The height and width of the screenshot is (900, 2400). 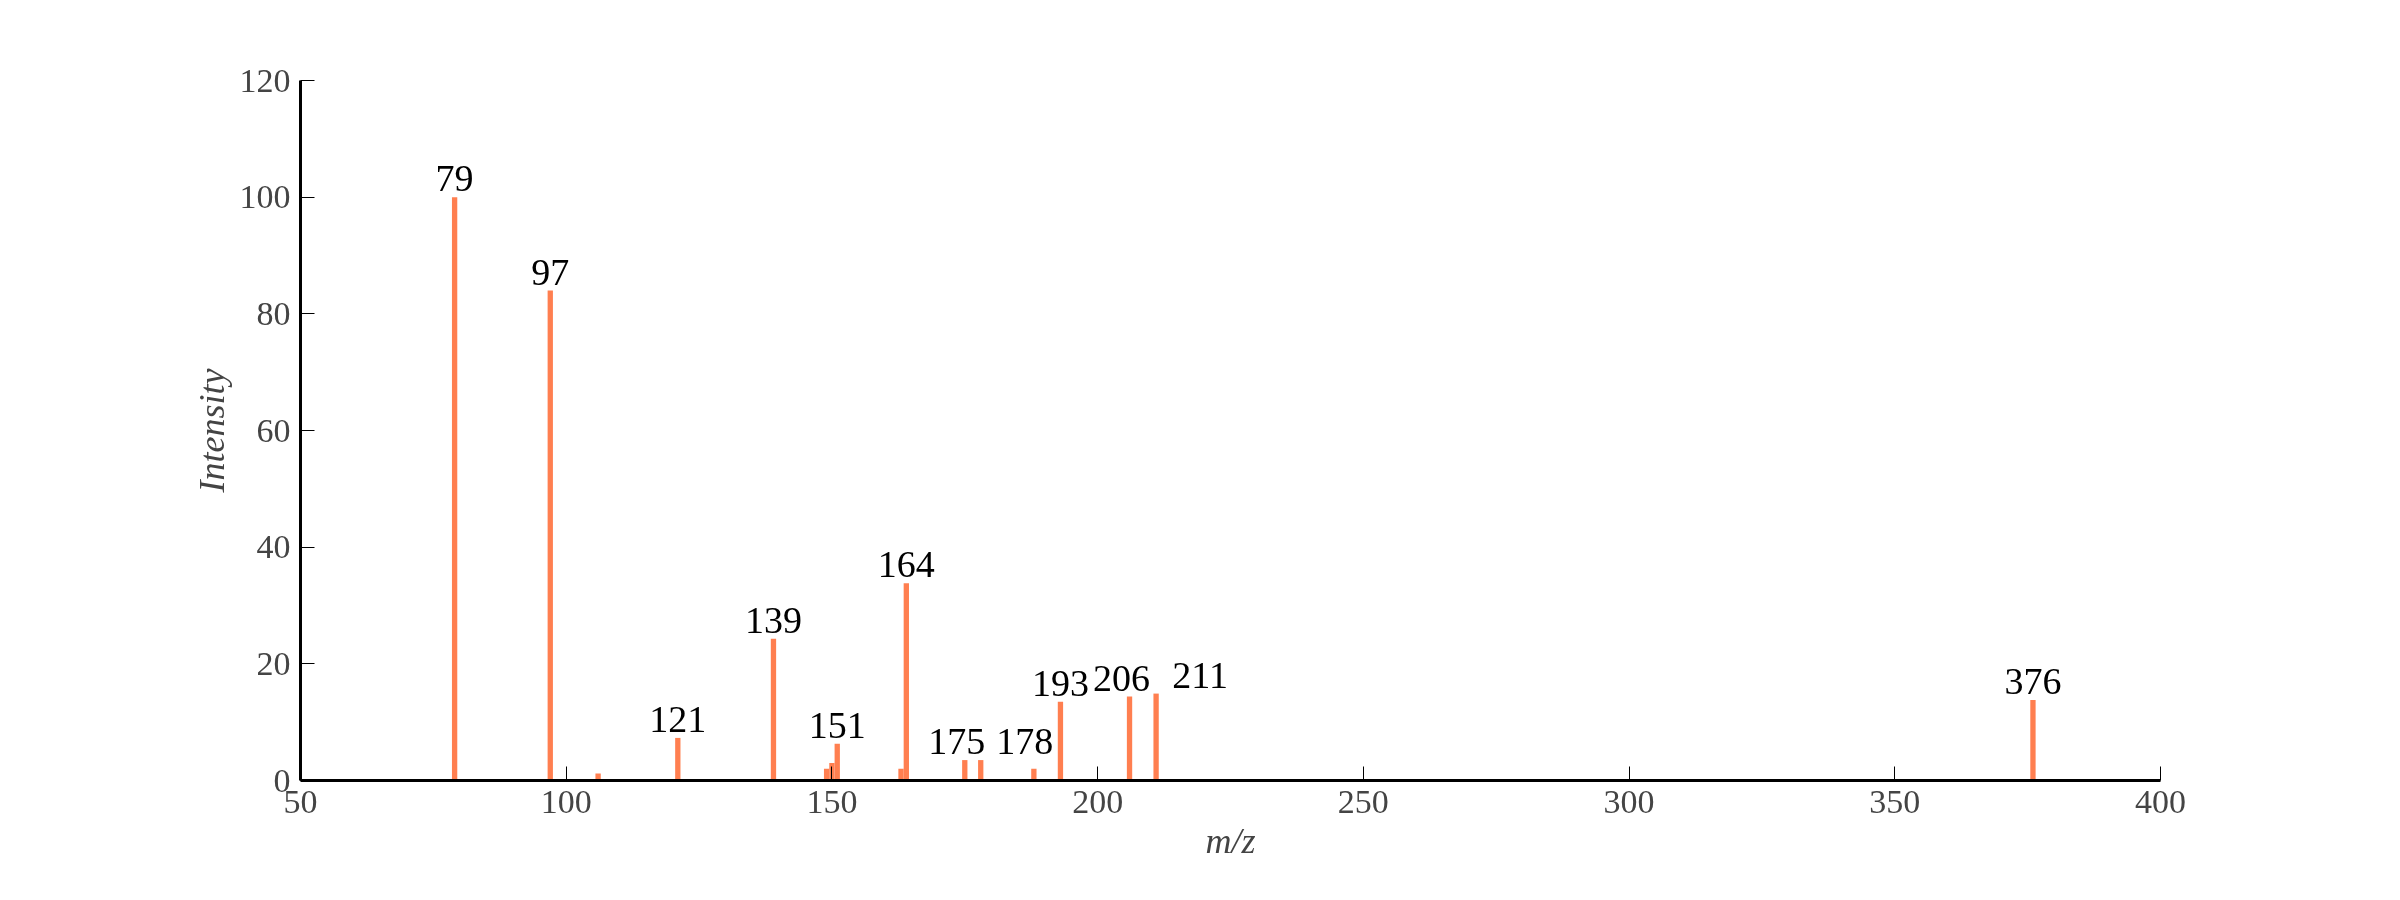 What do you see at coordinates (1895, 801) in the screenshot?
I see `x-tick-label: 350` at bounding box center [1895, 801].